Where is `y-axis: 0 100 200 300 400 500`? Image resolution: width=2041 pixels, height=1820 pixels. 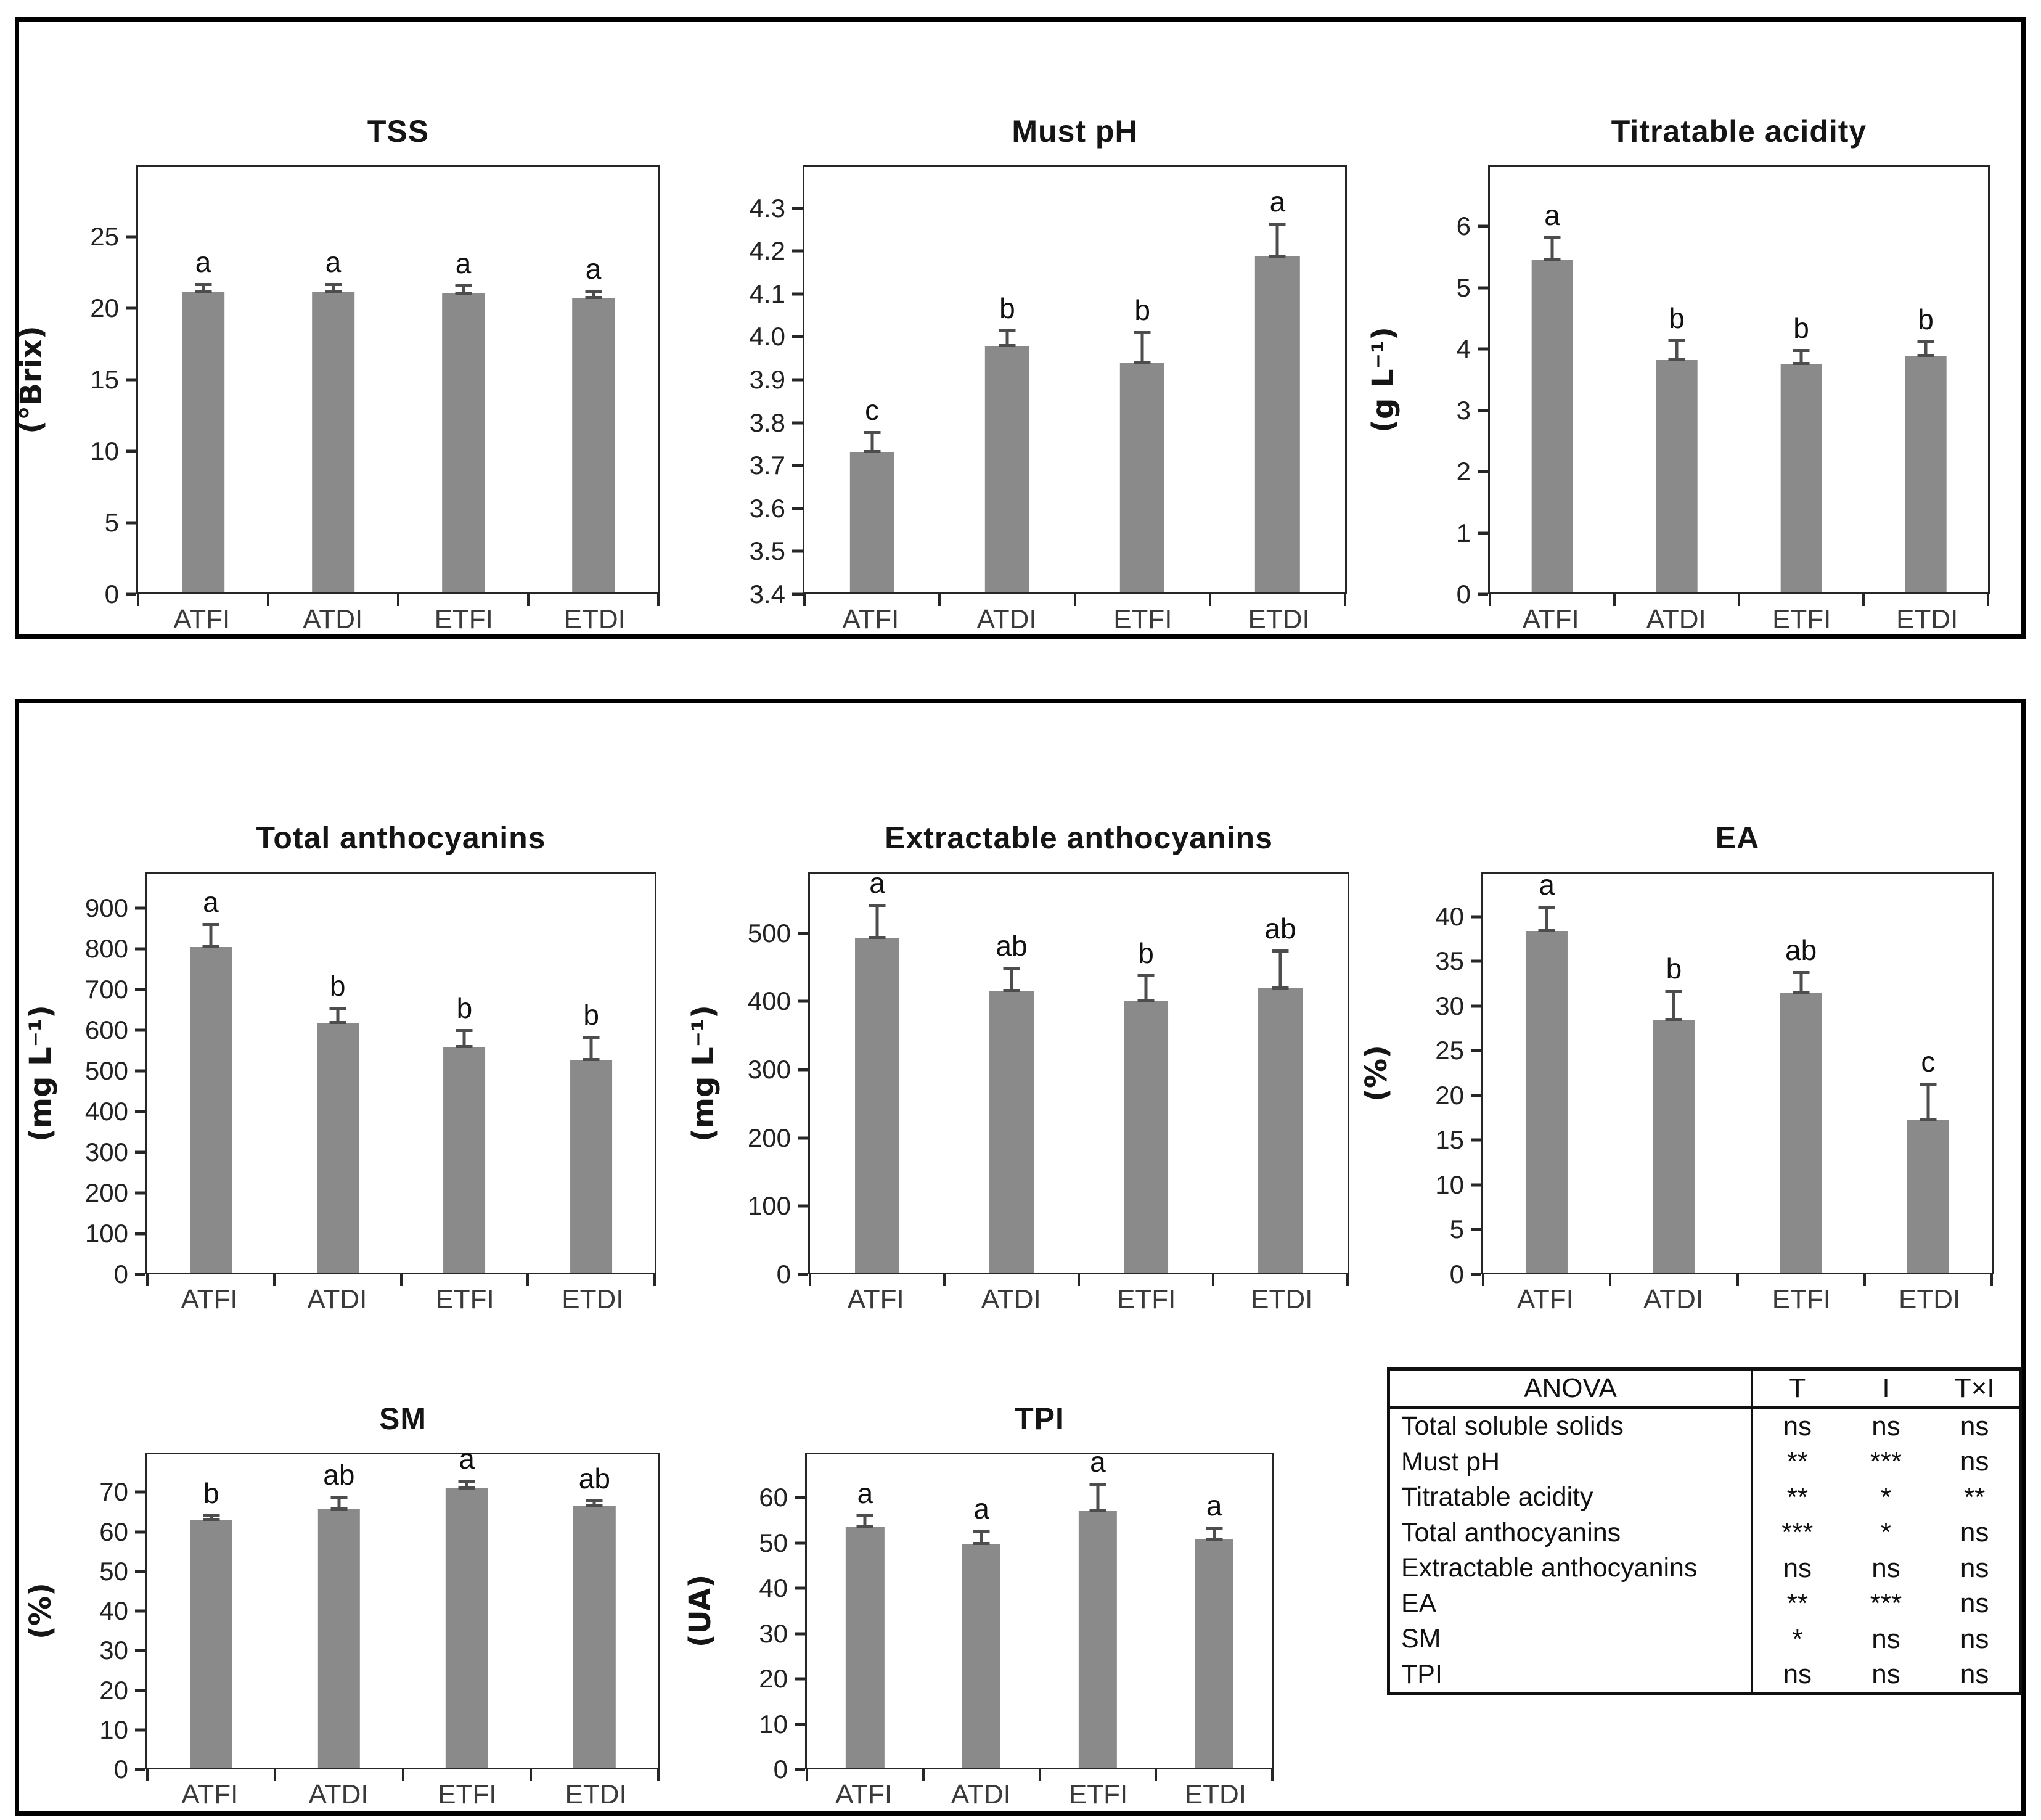
y-axis: 0 100 200 300 400 500 is located at coordinates (768, 1079).